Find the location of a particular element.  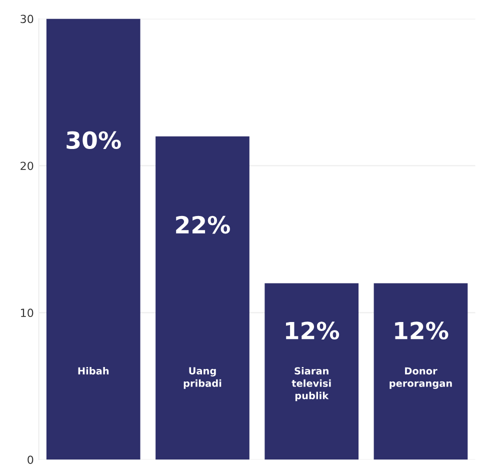

y-tick-label: 20 is located at coordinates (27, 166).